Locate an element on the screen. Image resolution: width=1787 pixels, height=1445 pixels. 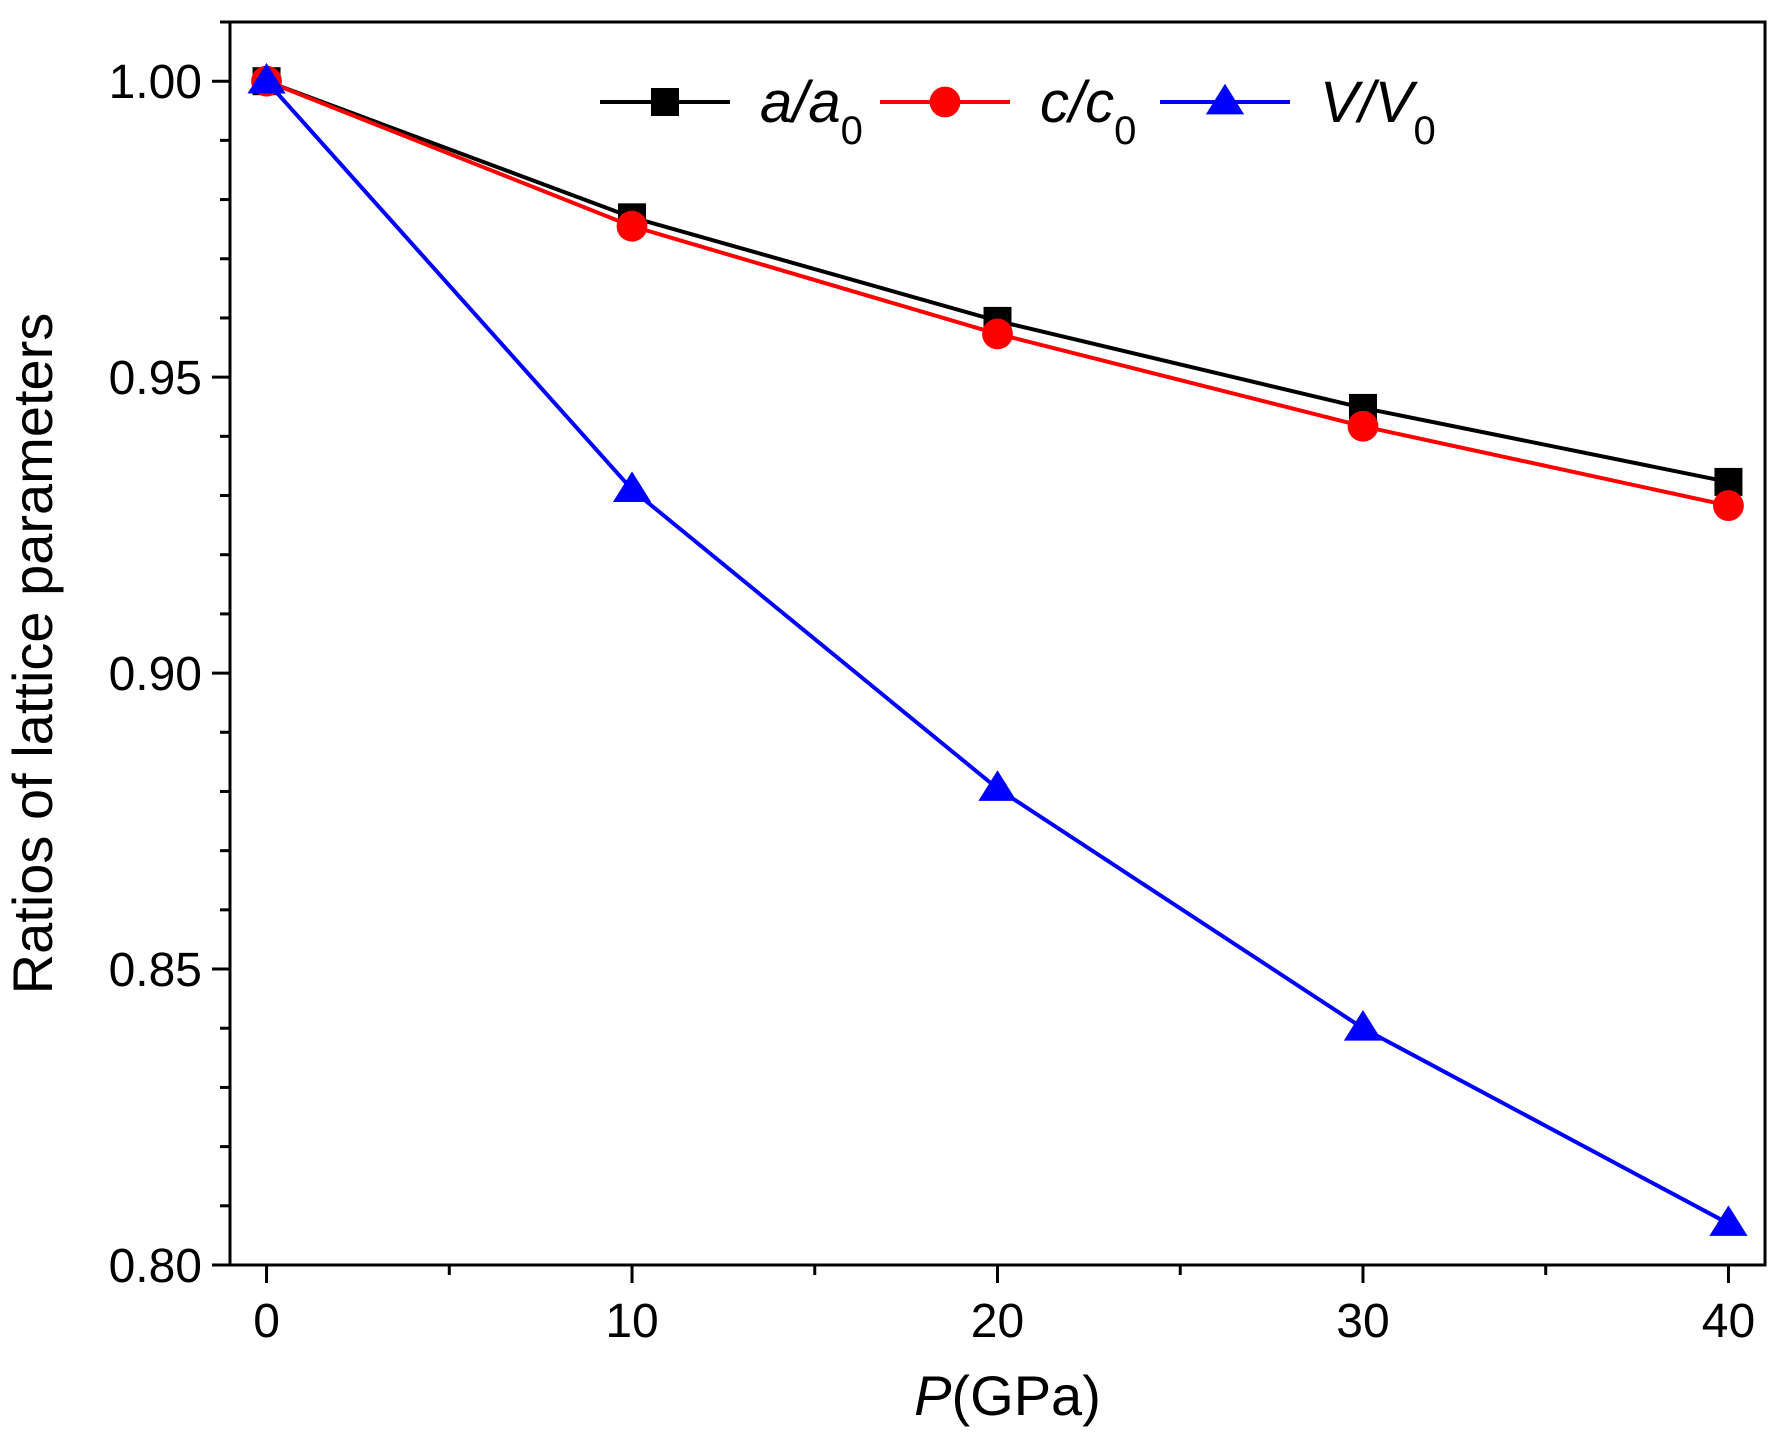
y-tick-label: 0.85 is located at coordinates (155, 970).